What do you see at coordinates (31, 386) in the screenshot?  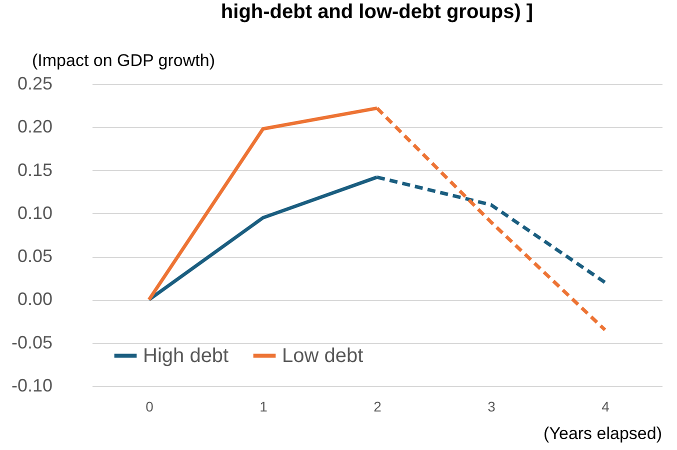 I see `y-tick-label: -0.10` at bounding box center [31, 386].